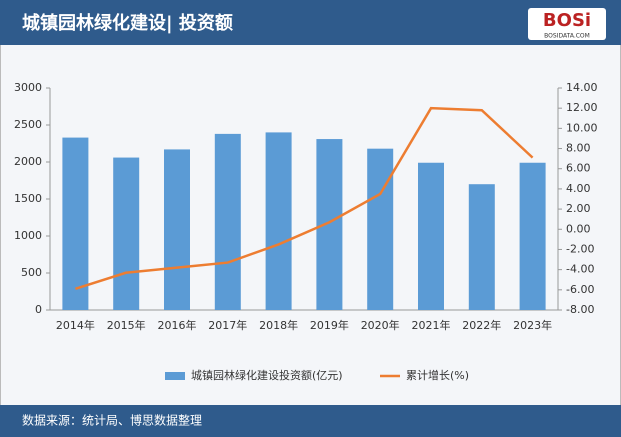 Image resolution: width=621 pixels, height=437 pixels. I want to click on y-tick-label: 1500, so click(28, 198).